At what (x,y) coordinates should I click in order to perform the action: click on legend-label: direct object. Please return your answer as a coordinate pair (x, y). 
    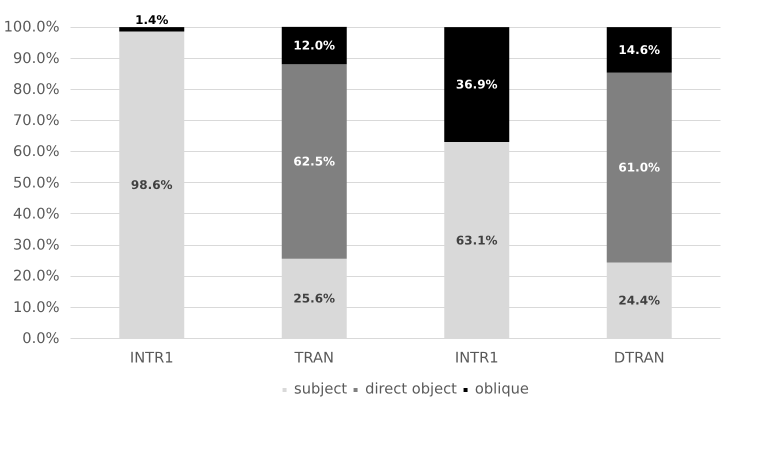
    Looking at the image, I should click on (411, 389).